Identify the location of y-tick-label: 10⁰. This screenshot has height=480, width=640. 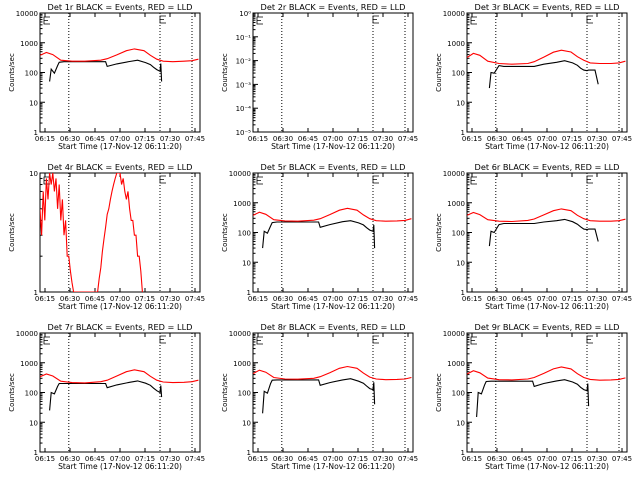
(245, 14).